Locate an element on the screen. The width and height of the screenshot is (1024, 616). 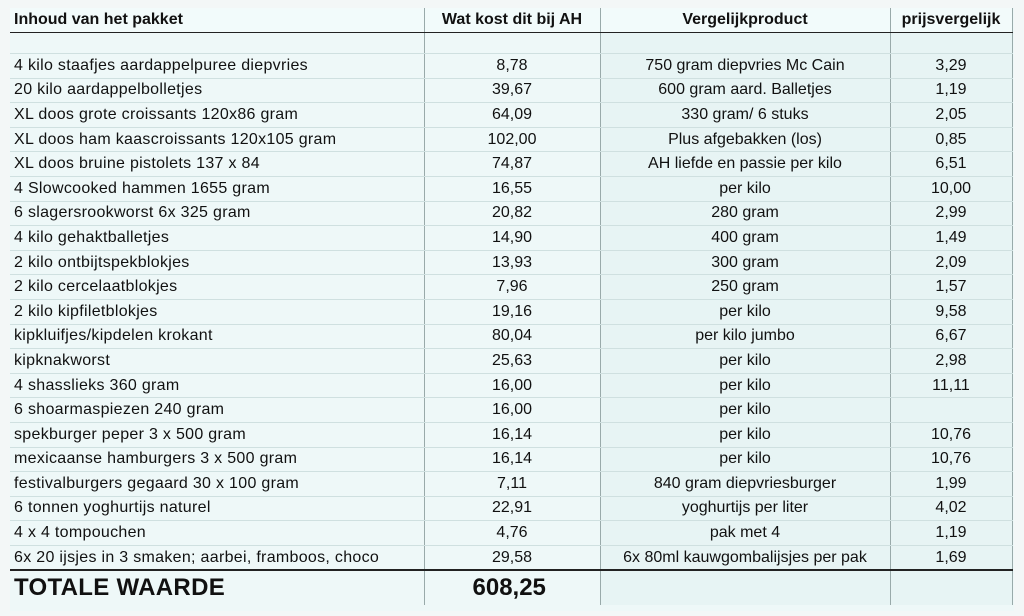
cell-item: spekburger peper 3 x 500 gram is located at coordinates (217, 435).